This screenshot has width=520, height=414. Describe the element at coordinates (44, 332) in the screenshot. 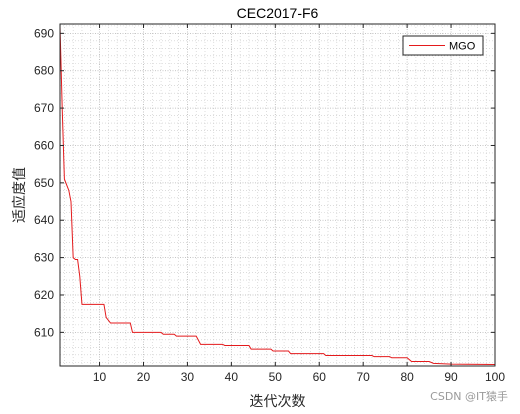

I see `y-tick-label: 610` at that location.